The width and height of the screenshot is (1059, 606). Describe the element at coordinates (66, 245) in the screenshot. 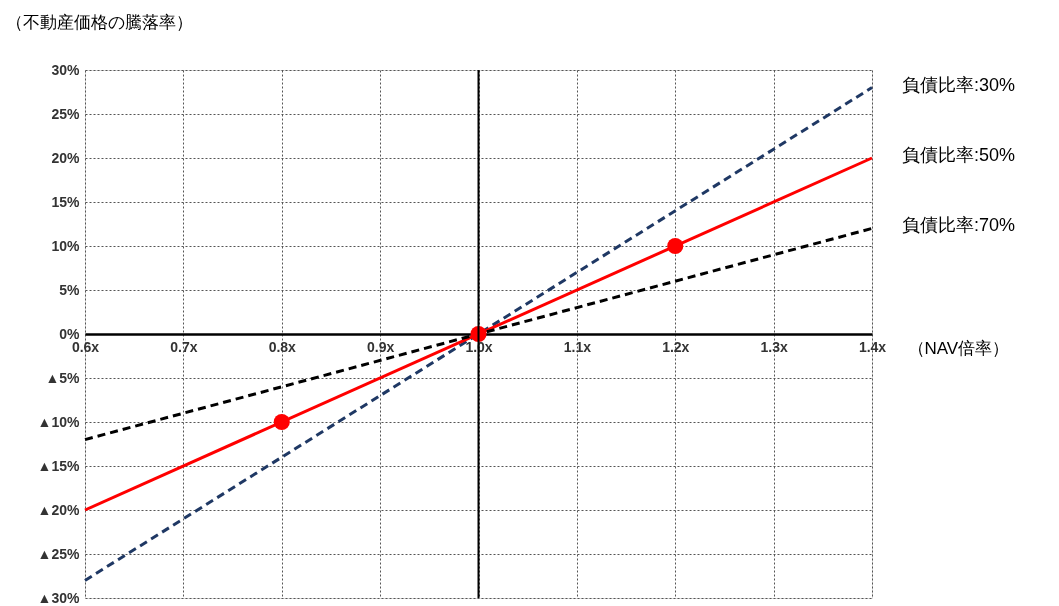

I see `y-tick-label: 10%` at that location.